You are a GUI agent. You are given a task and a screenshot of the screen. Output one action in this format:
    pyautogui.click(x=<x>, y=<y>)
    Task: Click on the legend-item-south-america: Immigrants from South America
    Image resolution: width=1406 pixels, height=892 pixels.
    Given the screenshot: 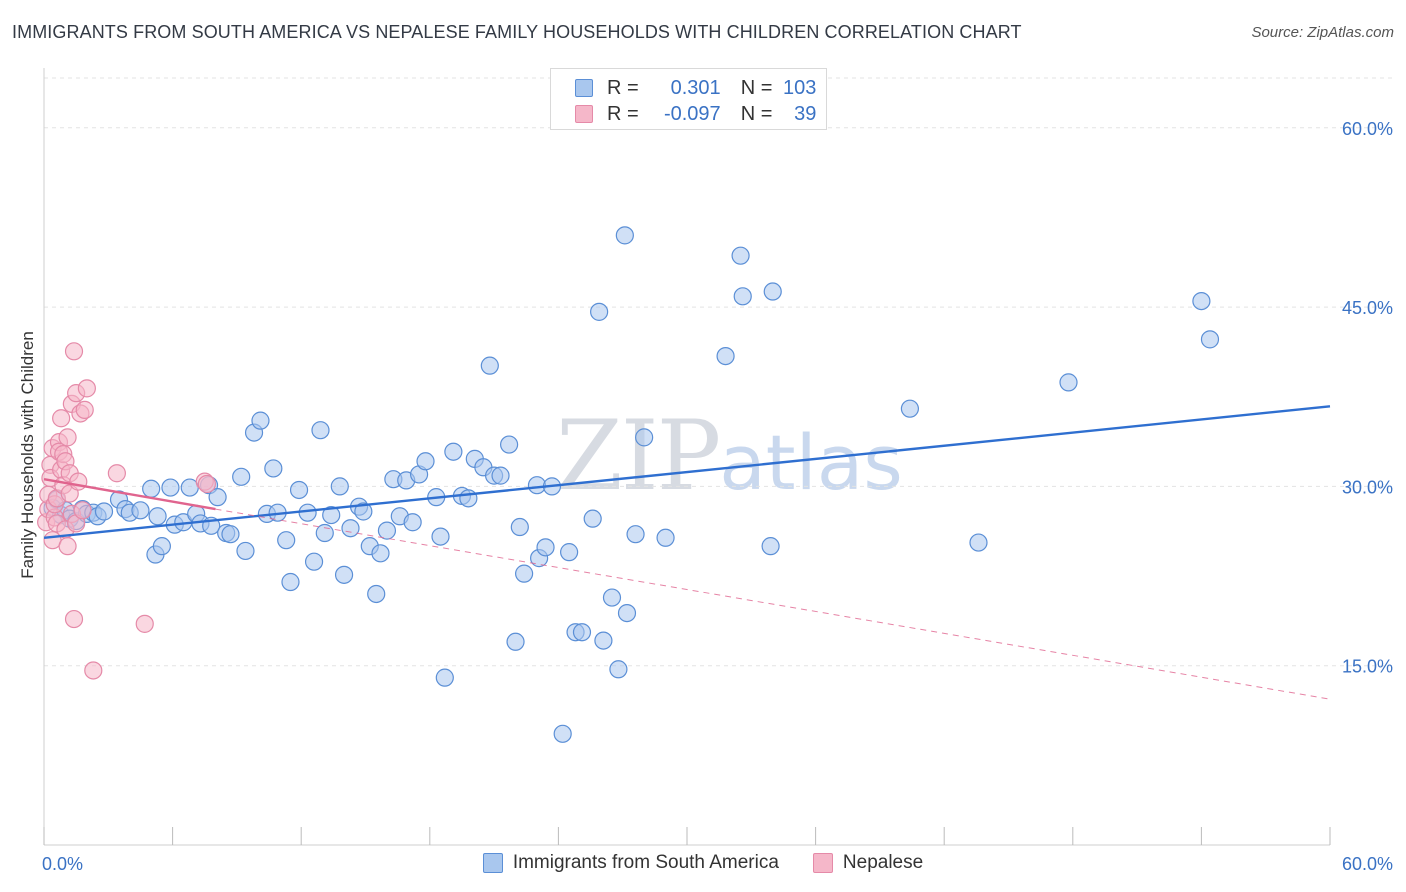 What is the action you would take?
    pyautogui.click(x=630, y=863)
    